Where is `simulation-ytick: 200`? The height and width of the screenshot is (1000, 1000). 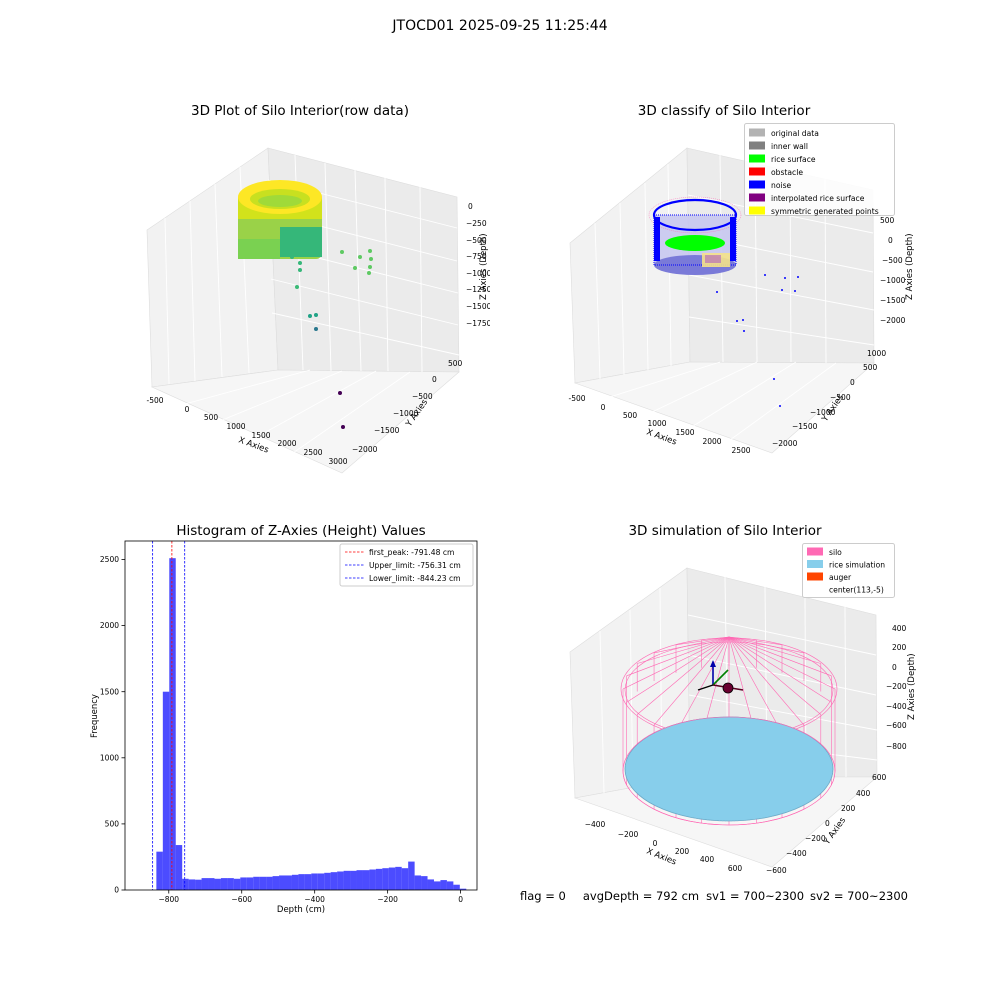 simulation-ytick: 200 is located at coordinates (848, 808).